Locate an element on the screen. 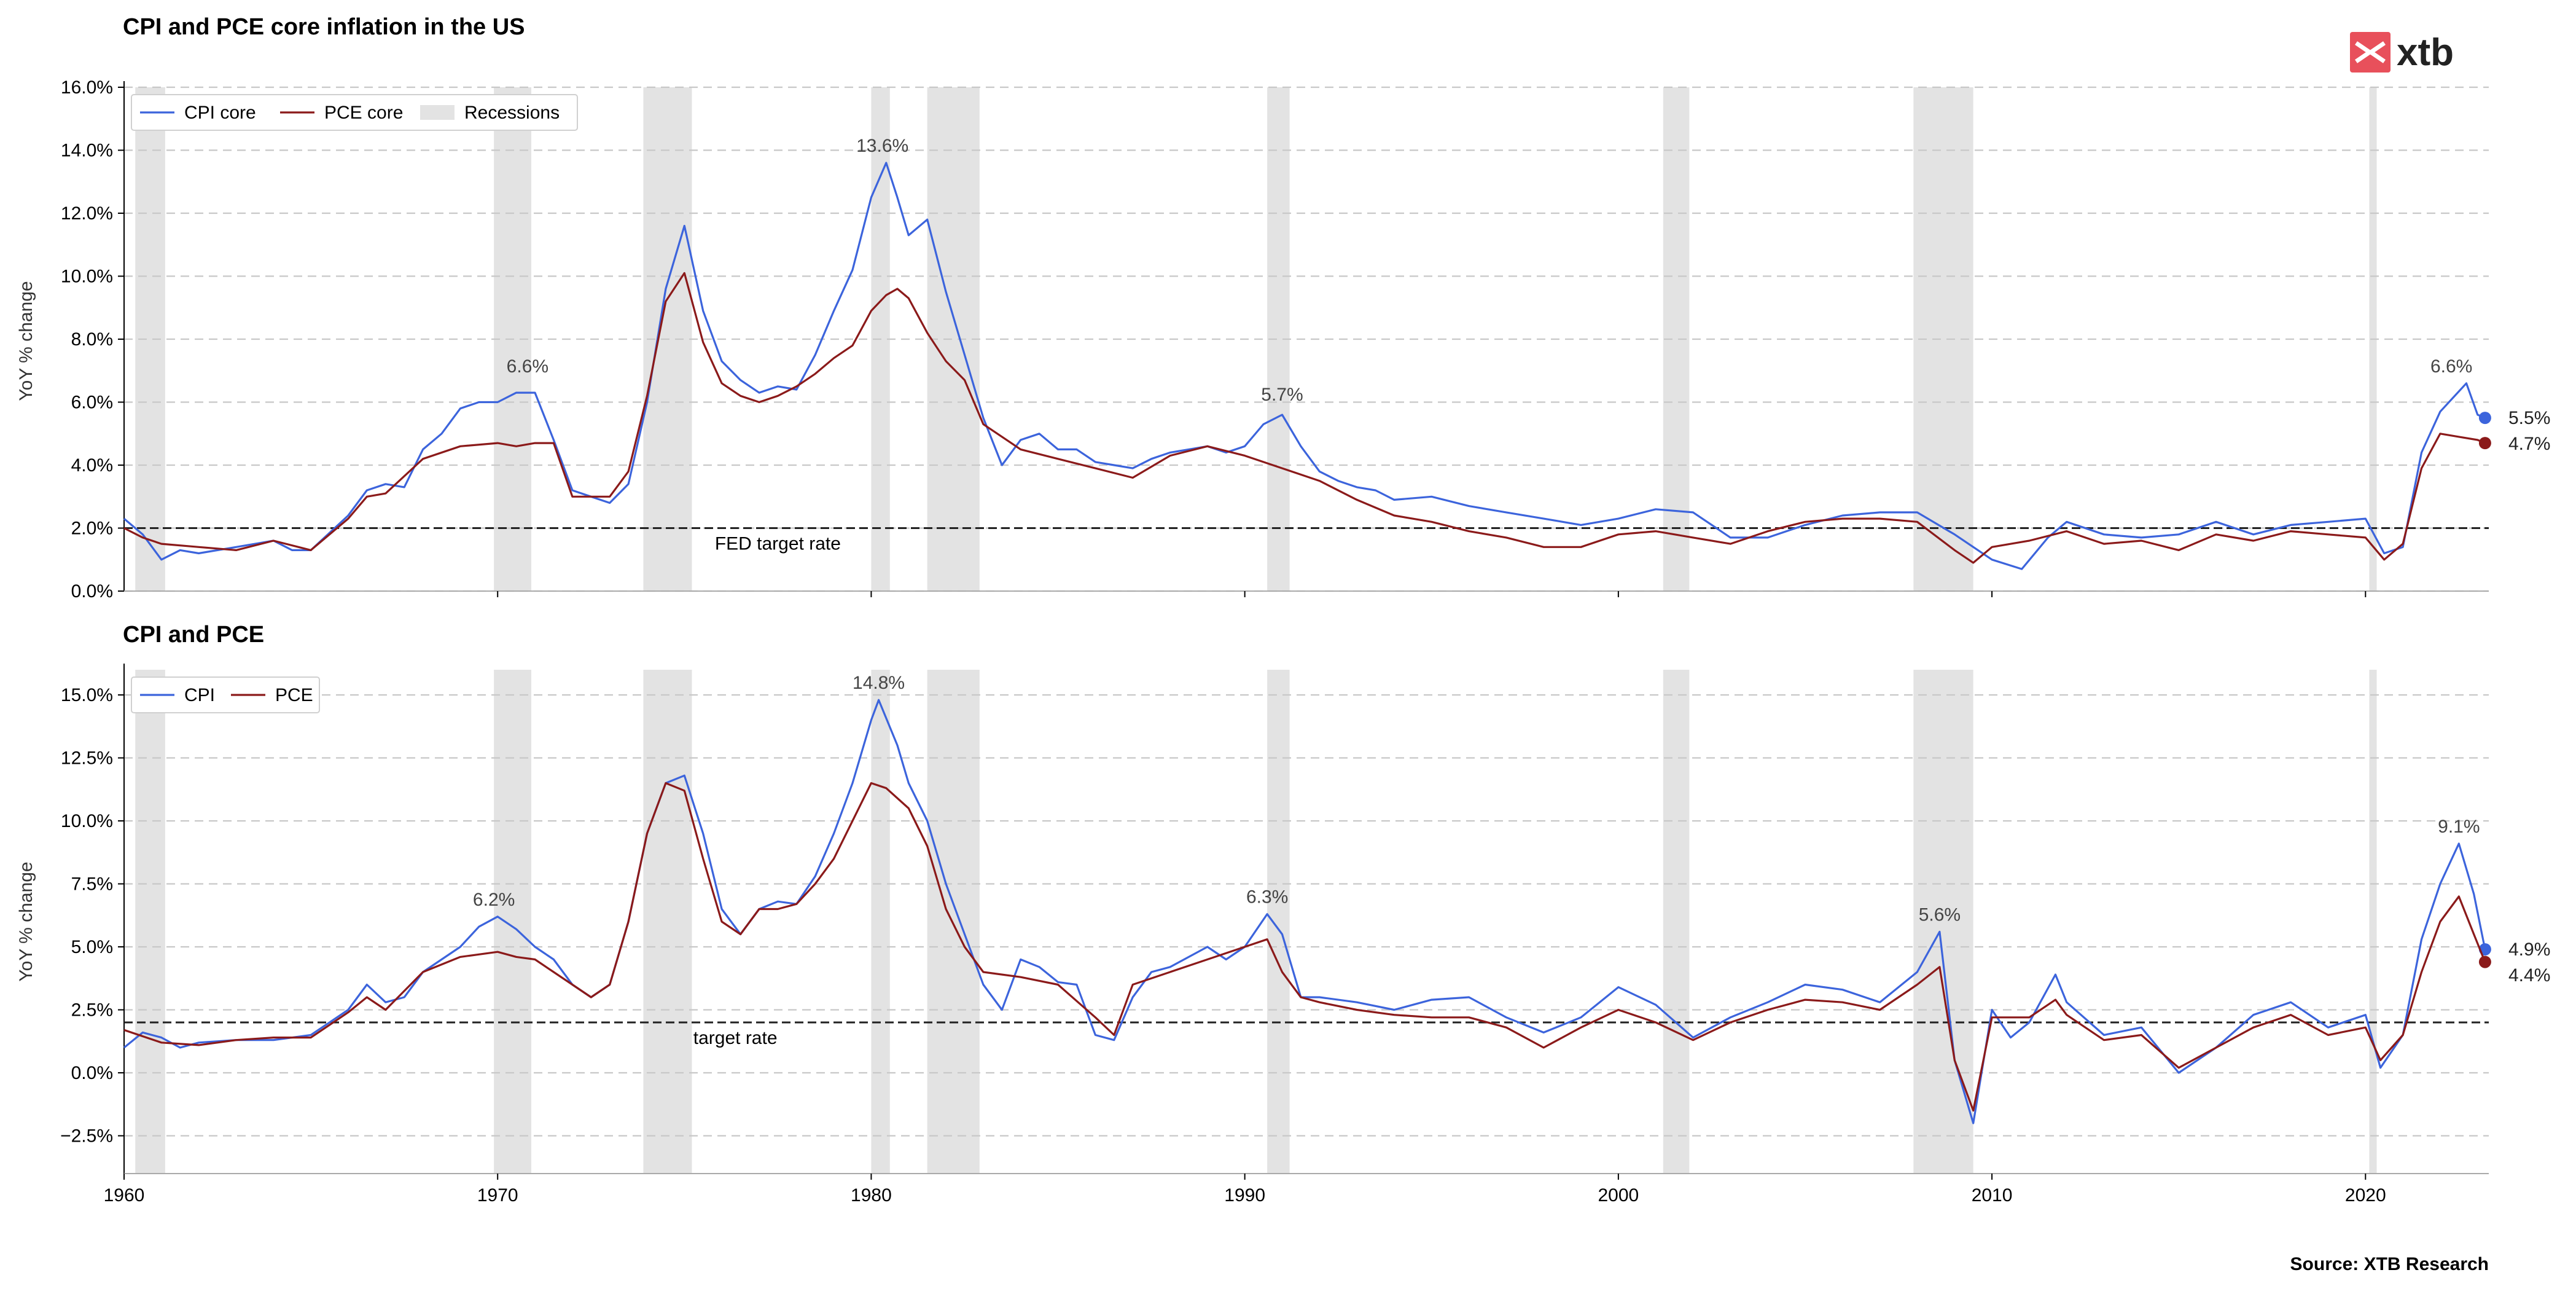 The height and width of the screenshot is (1294, 2576). y-axis-label-core: YoY % change is located at coordinates (26, 341).